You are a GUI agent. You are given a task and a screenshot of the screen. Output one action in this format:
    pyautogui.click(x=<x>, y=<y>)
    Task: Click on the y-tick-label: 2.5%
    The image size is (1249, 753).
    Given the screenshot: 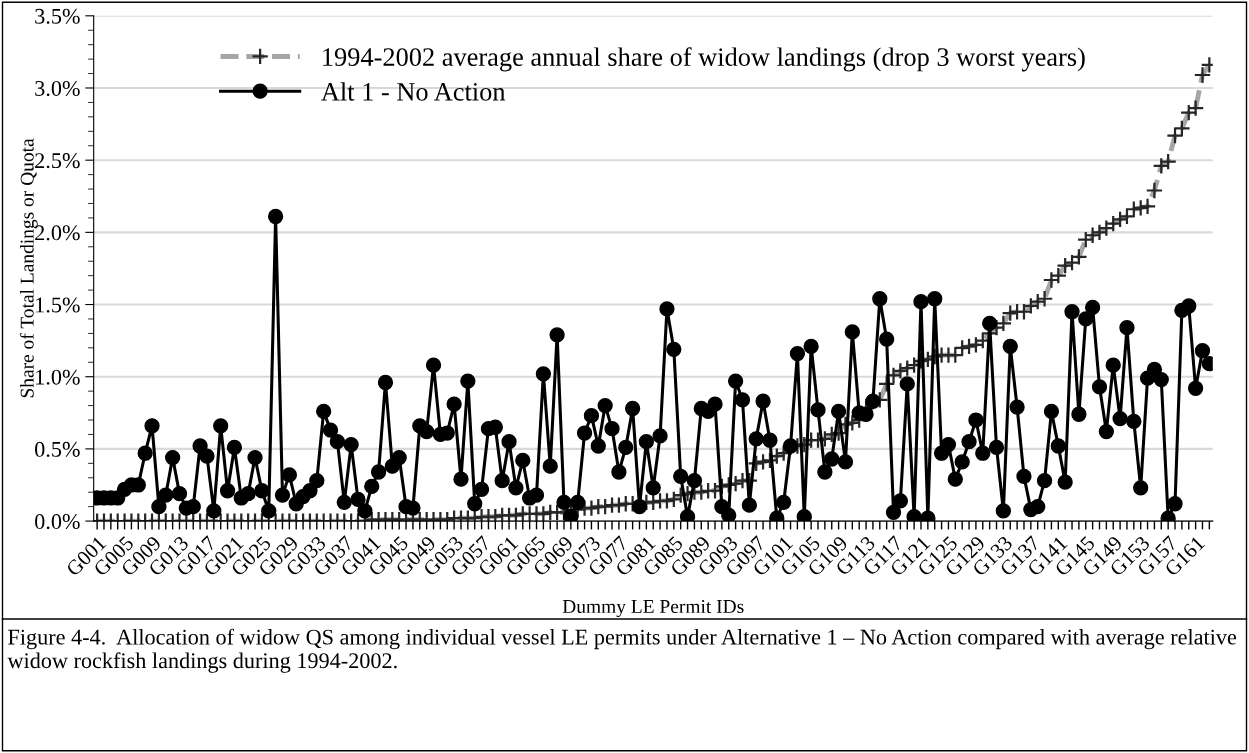 What is the action you would take?
    pyautogui.click(x=57, y=161)
    